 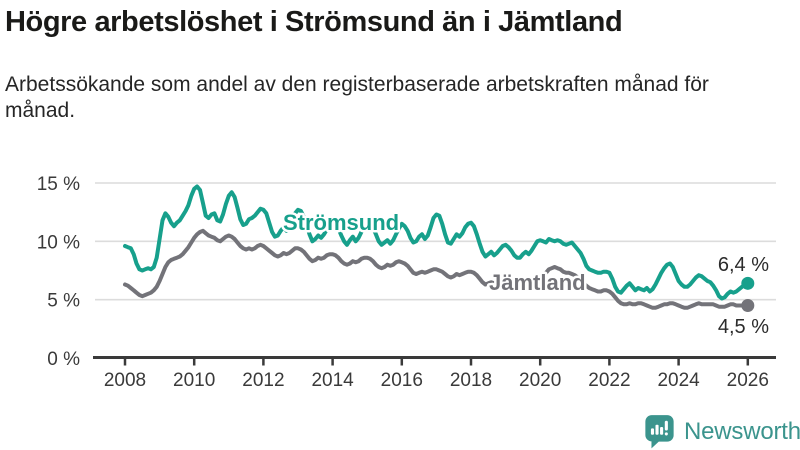 What do you see at coordinates (402, 380) in the screenshot?
I see `x-axis-label: 2016` at bounding box center [402, 380].